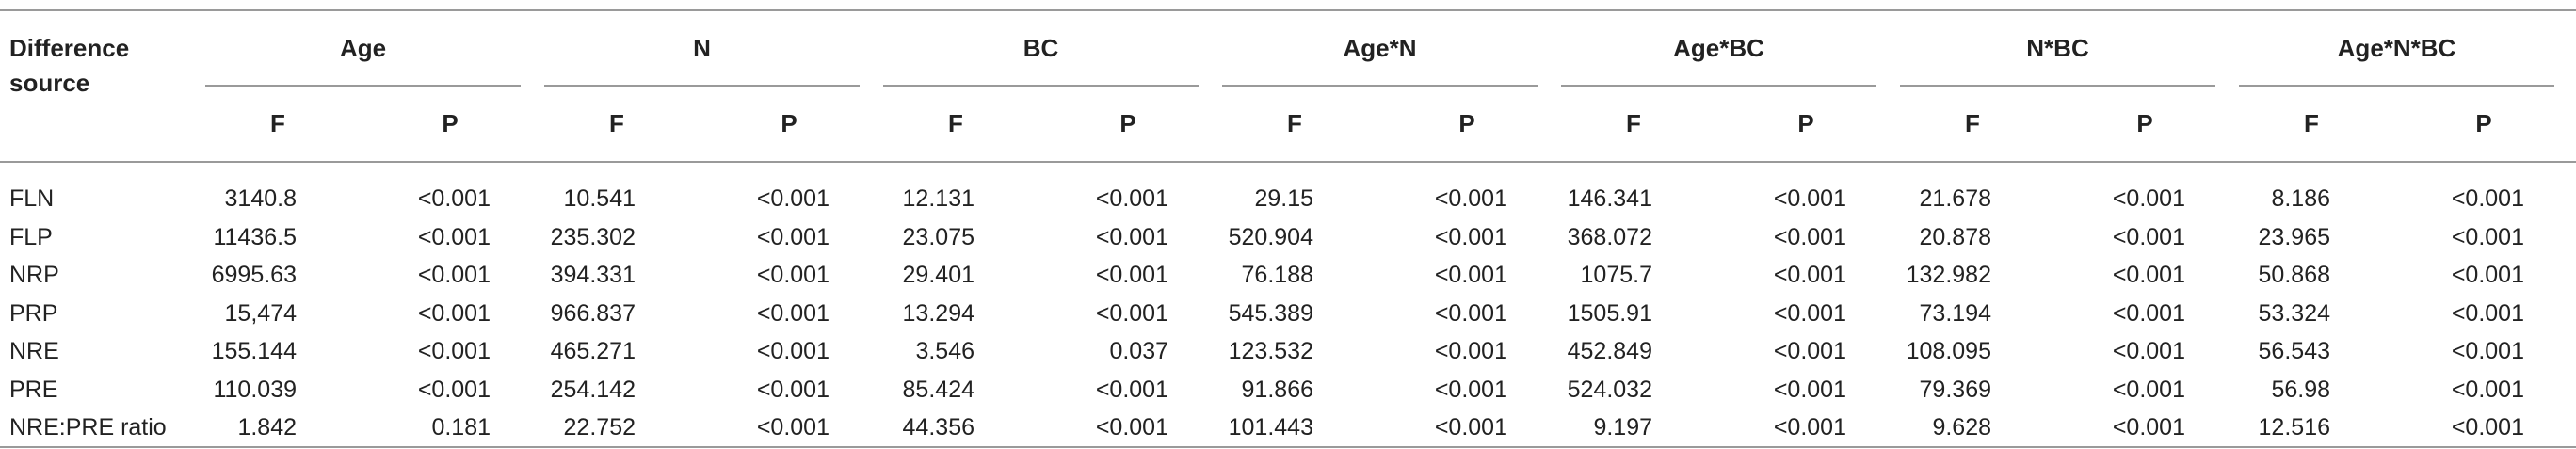 This screenshot has width=2576, height=449. Describe the element at coordinates (938, 427) in the screenshot. I see `cell-bc-f: 44.356` at that location.